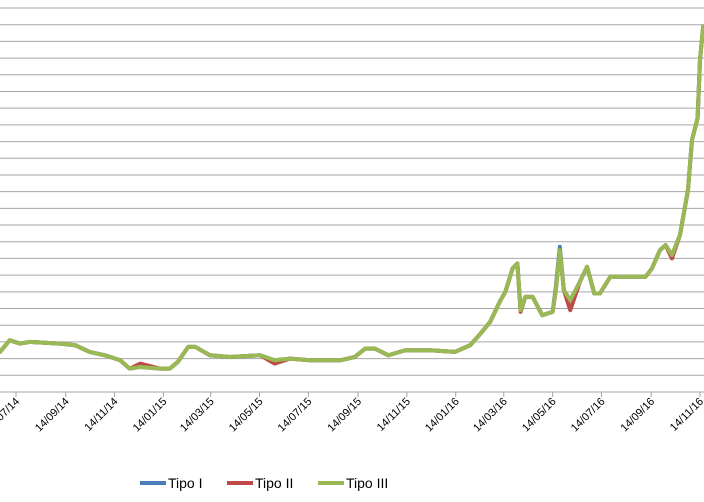 This screenshot has width=704, height=502. What do you see at coordinates (150, 415) in the screenshot?
I see `x-tick-label: 14/01/15` at bounding box center [150, 415].